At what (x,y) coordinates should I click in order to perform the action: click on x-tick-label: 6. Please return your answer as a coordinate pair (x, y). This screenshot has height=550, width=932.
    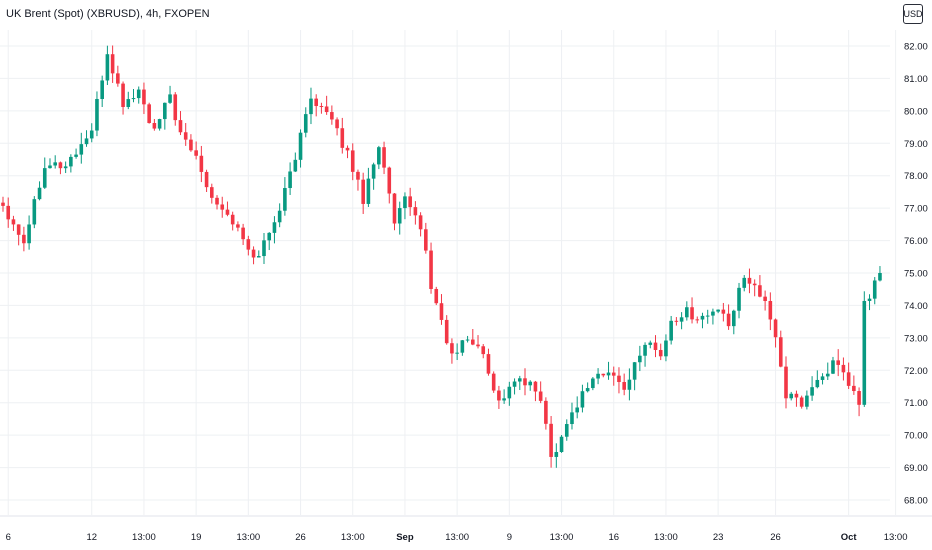
    Looking at the image, I should click on (8, 537).